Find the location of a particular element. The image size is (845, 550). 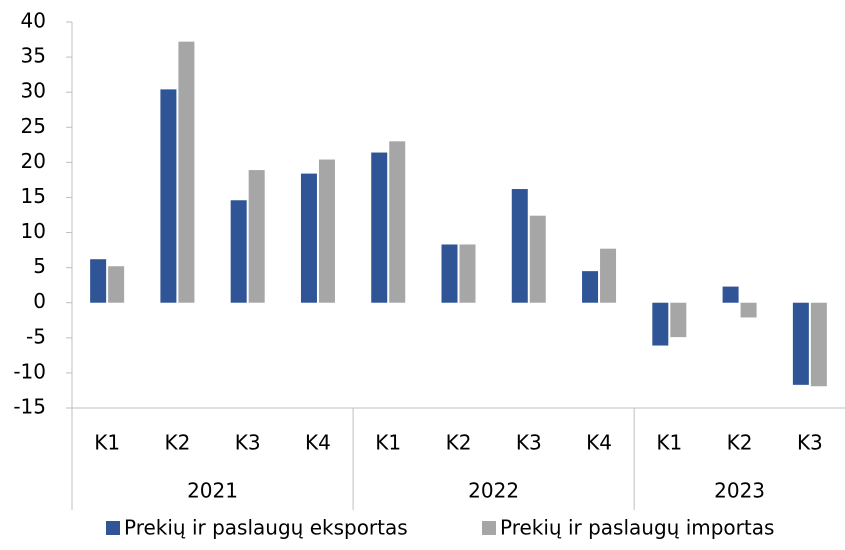

y-tick-label: -5 is located at coordinates (36, 336).